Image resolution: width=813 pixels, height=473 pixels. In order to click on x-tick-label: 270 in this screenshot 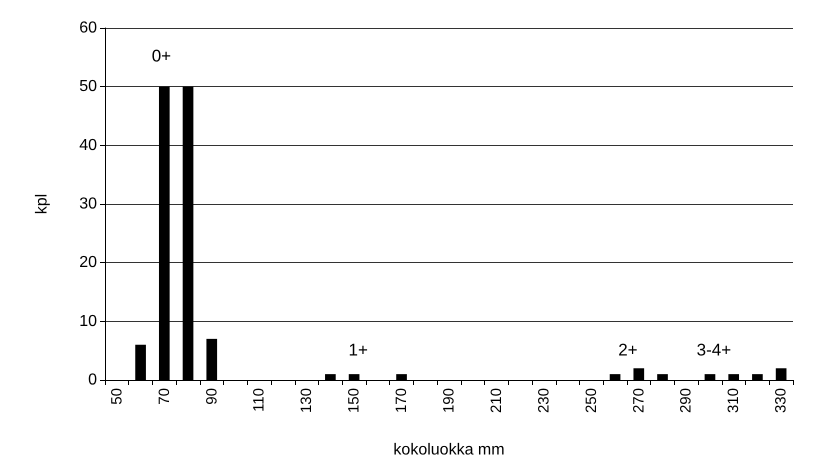, I will do `click(639, 401)`.